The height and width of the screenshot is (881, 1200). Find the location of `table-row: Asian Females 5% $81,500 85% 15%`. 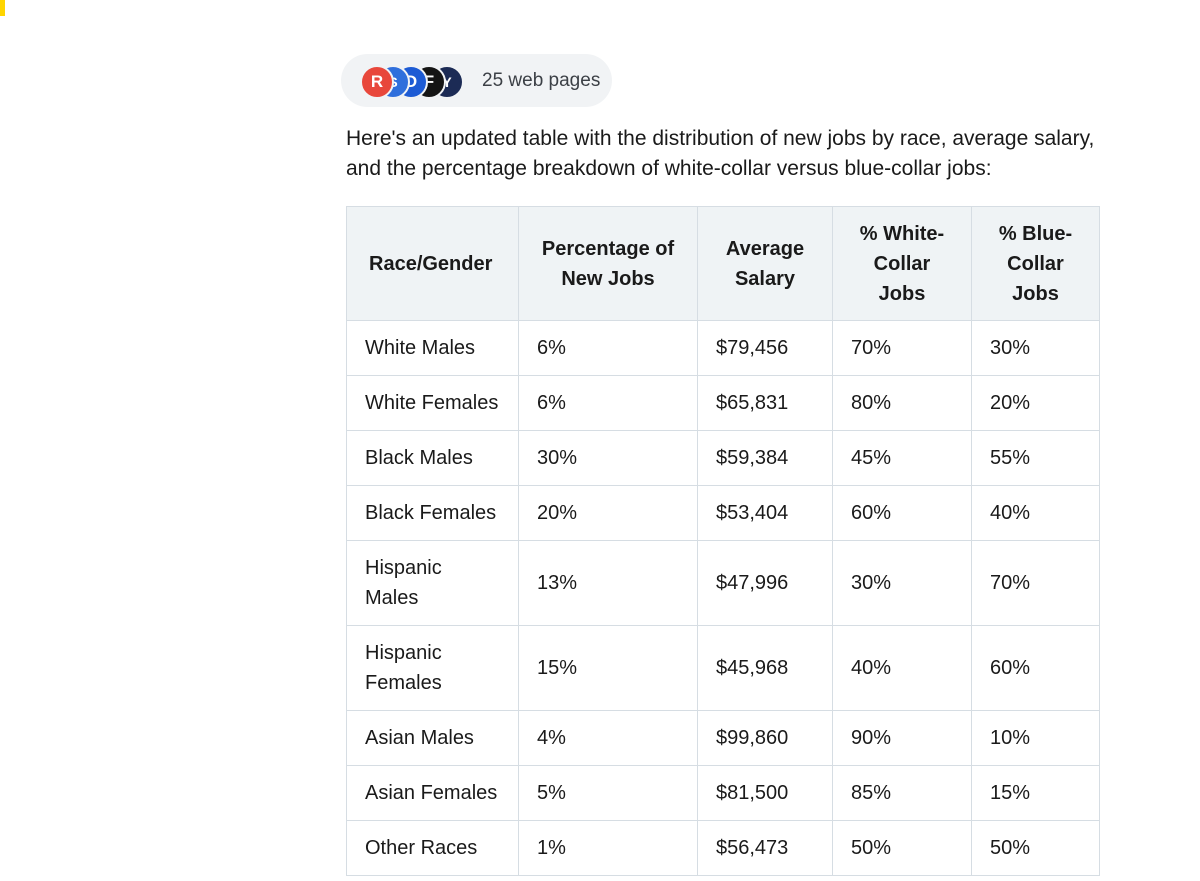

table-row: Asian Females 5% $81,500 85% 15% is located at coordinates (723, 793).